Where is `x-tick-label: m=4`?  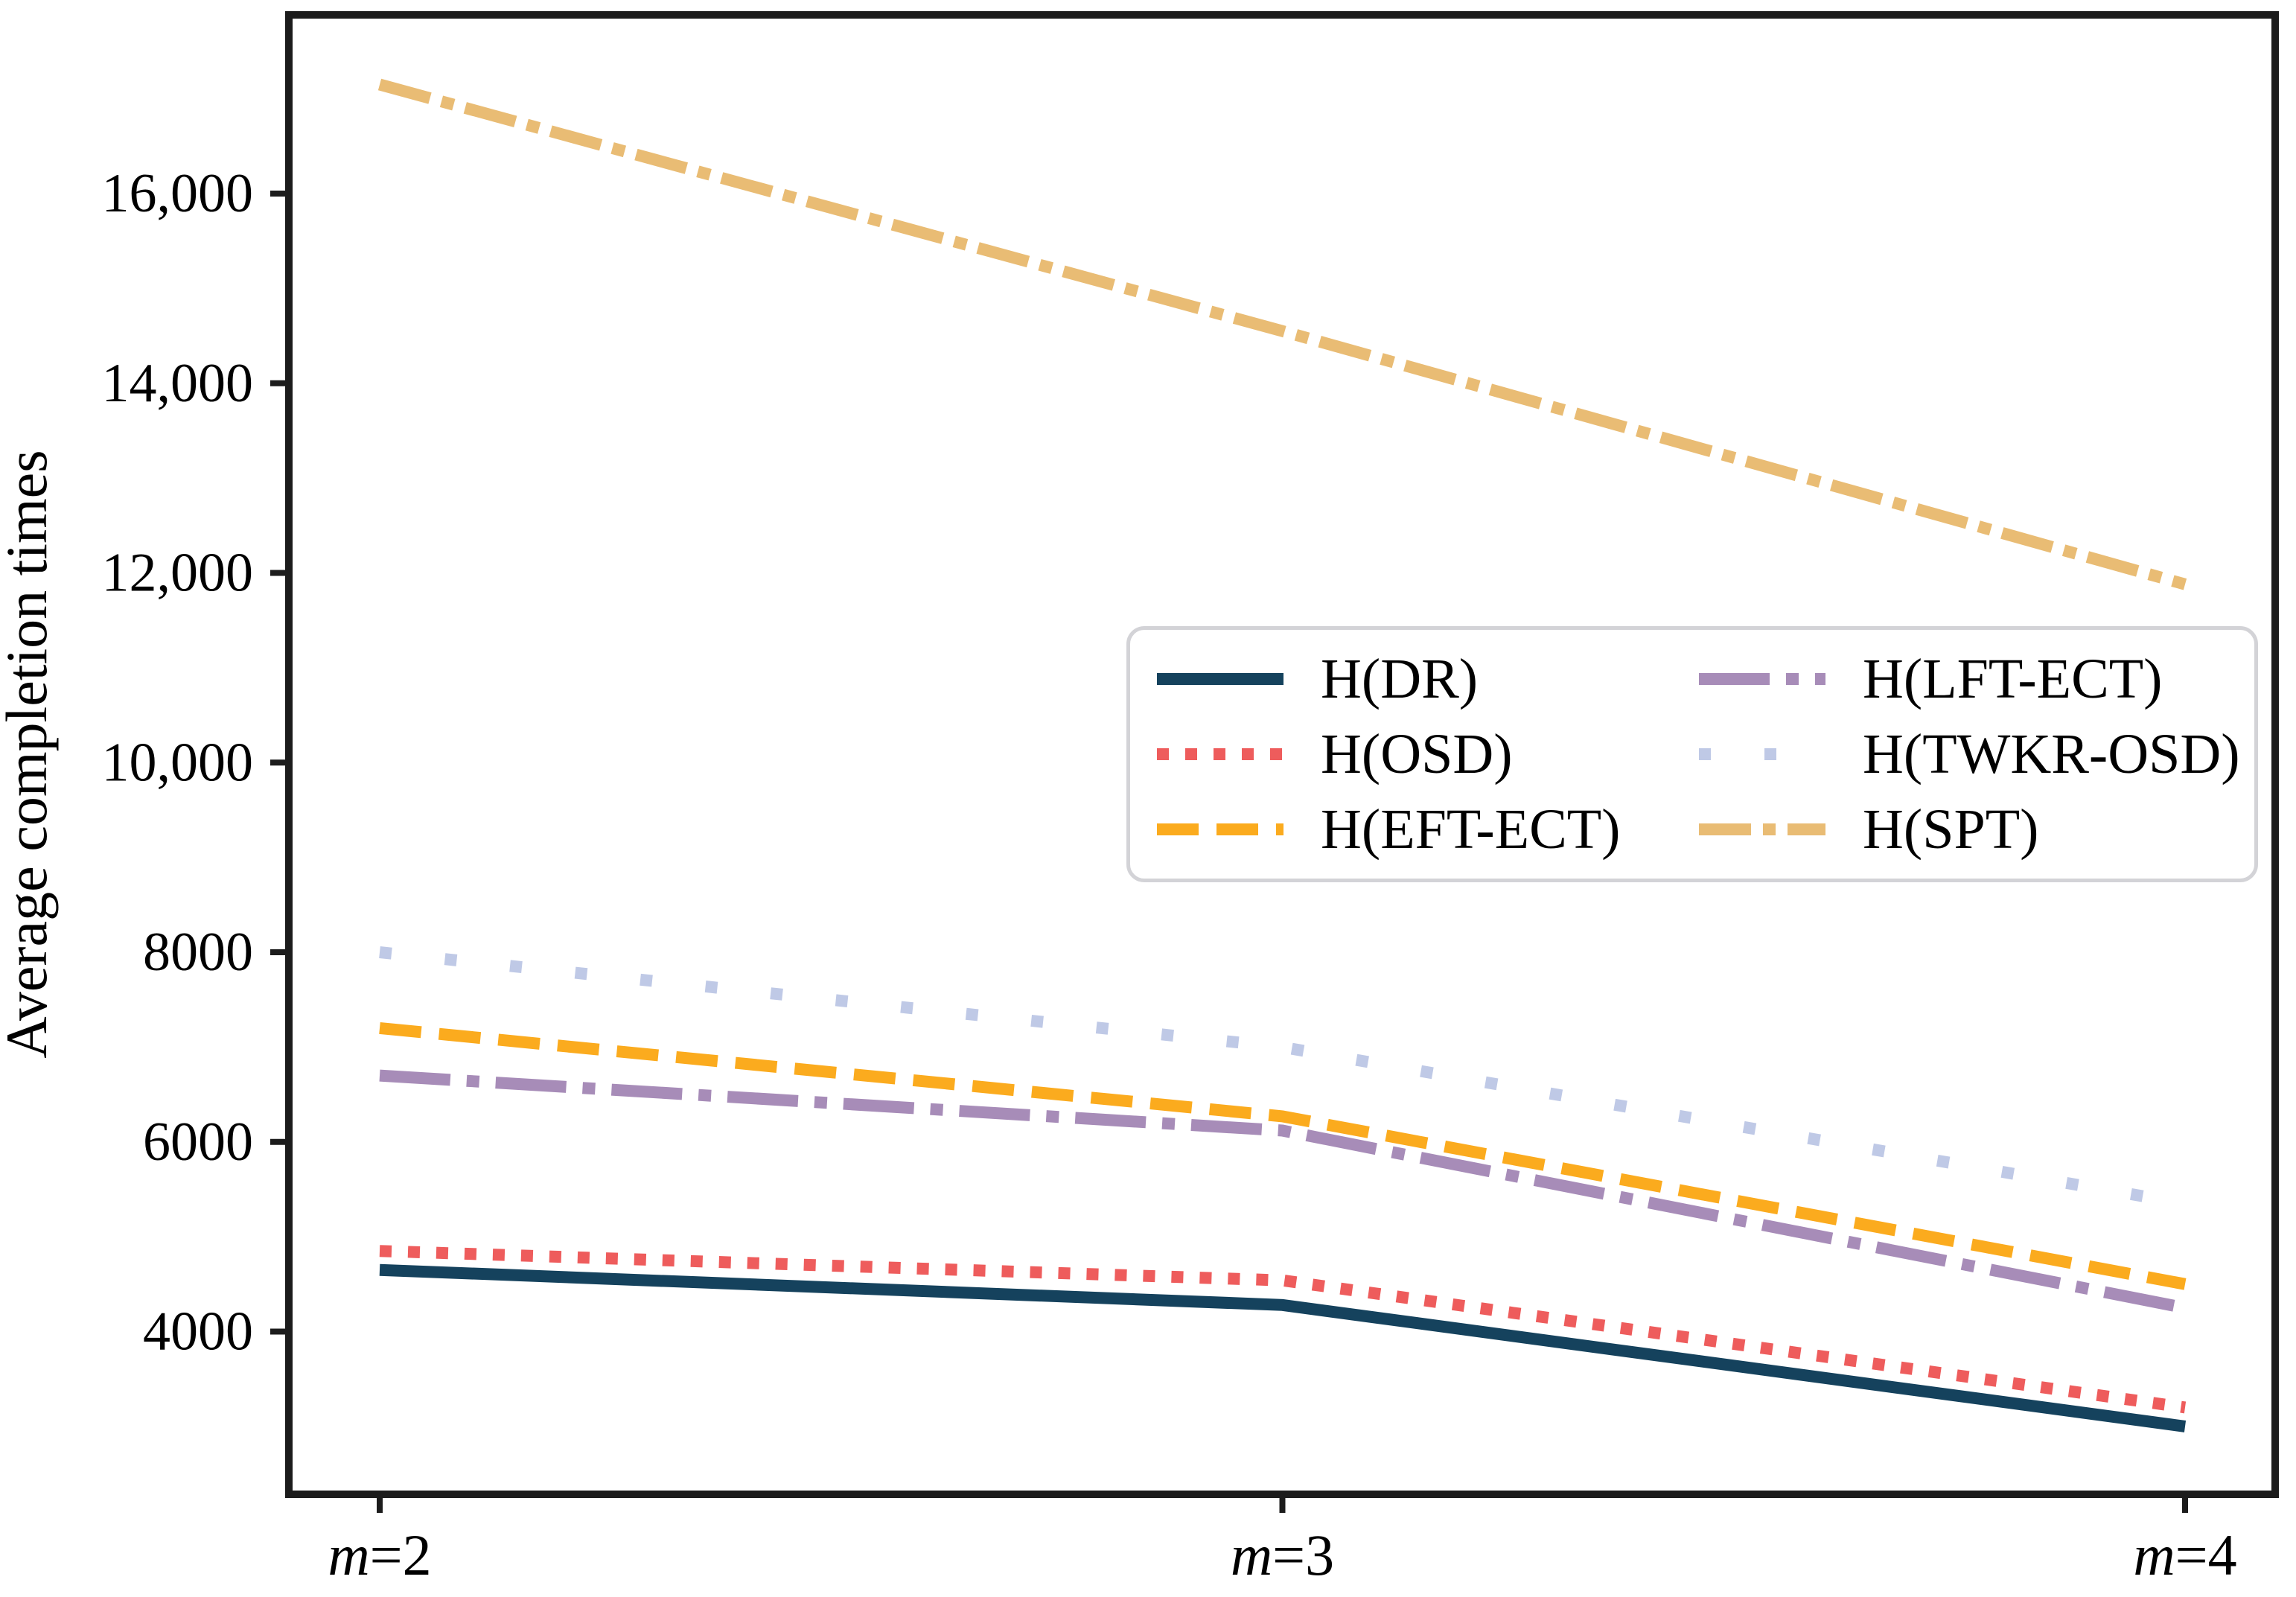 x-tick-label: m=4 is located at coordinates (2184, 1555).